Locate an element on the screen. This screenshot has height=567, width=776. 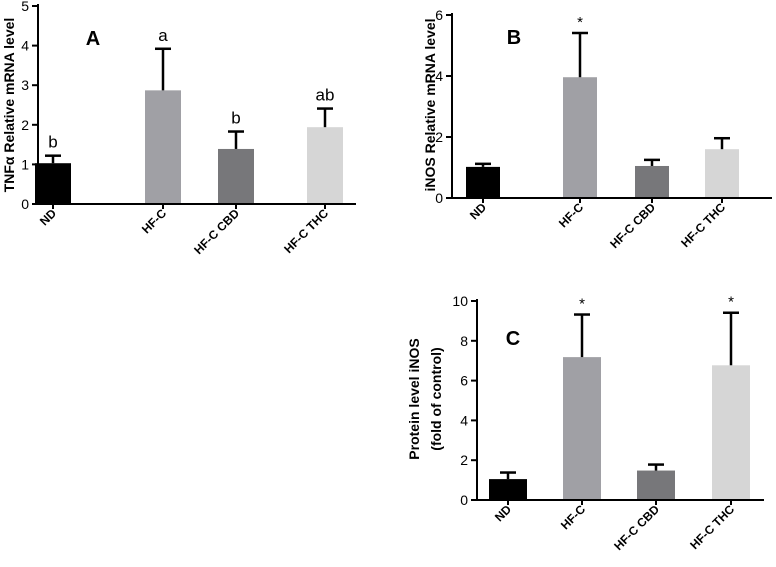
panel-label: C is located at coordinates (513, 339).